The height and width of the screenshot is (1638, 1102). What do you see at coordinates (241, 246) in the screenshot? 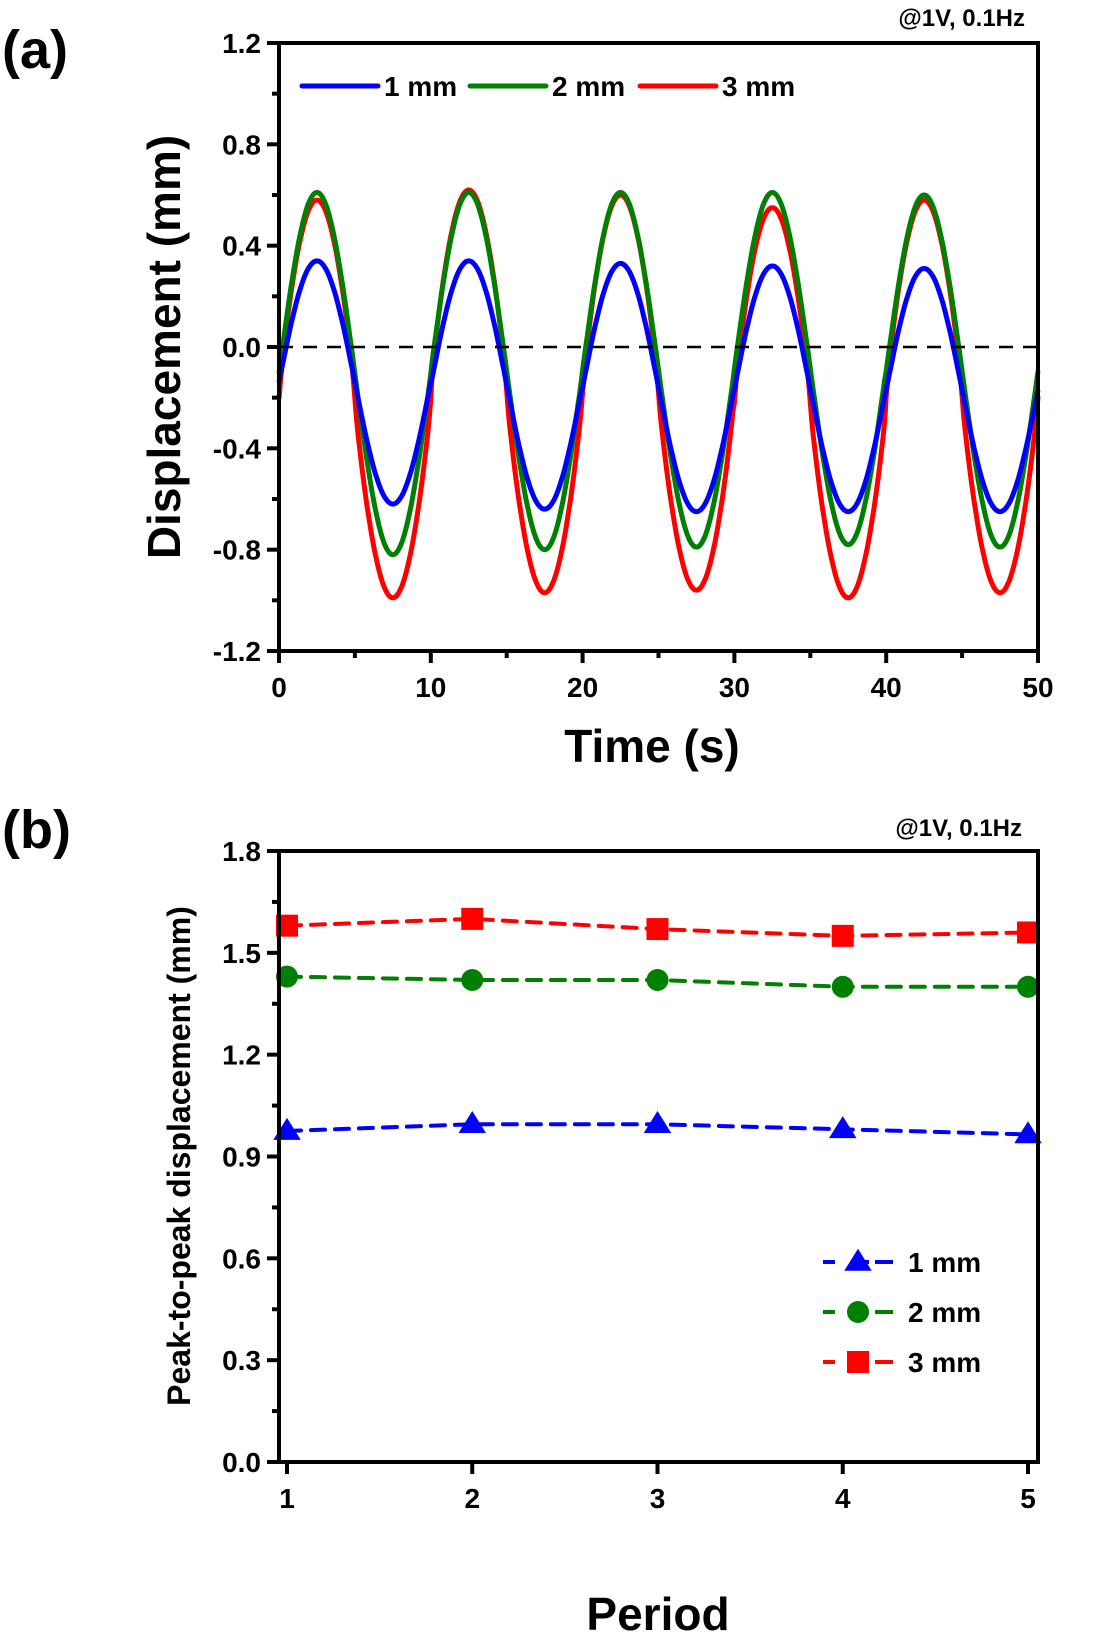
I see `y-tick-label: 0.4` at bounding box center [241, 246].